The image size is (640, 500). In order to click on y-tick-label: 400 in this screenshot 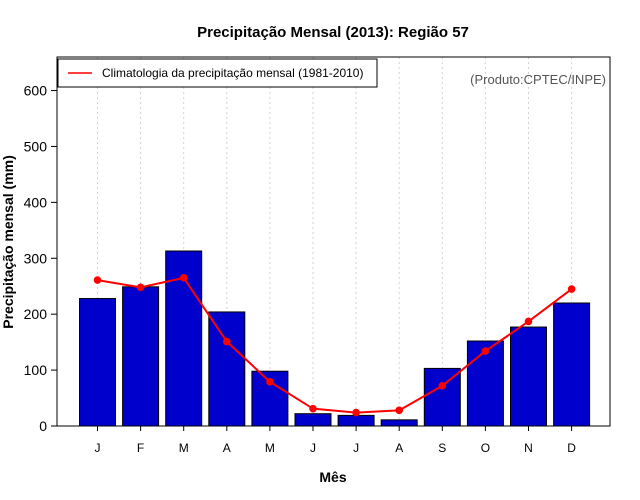, I will do `click(36, 202)`.